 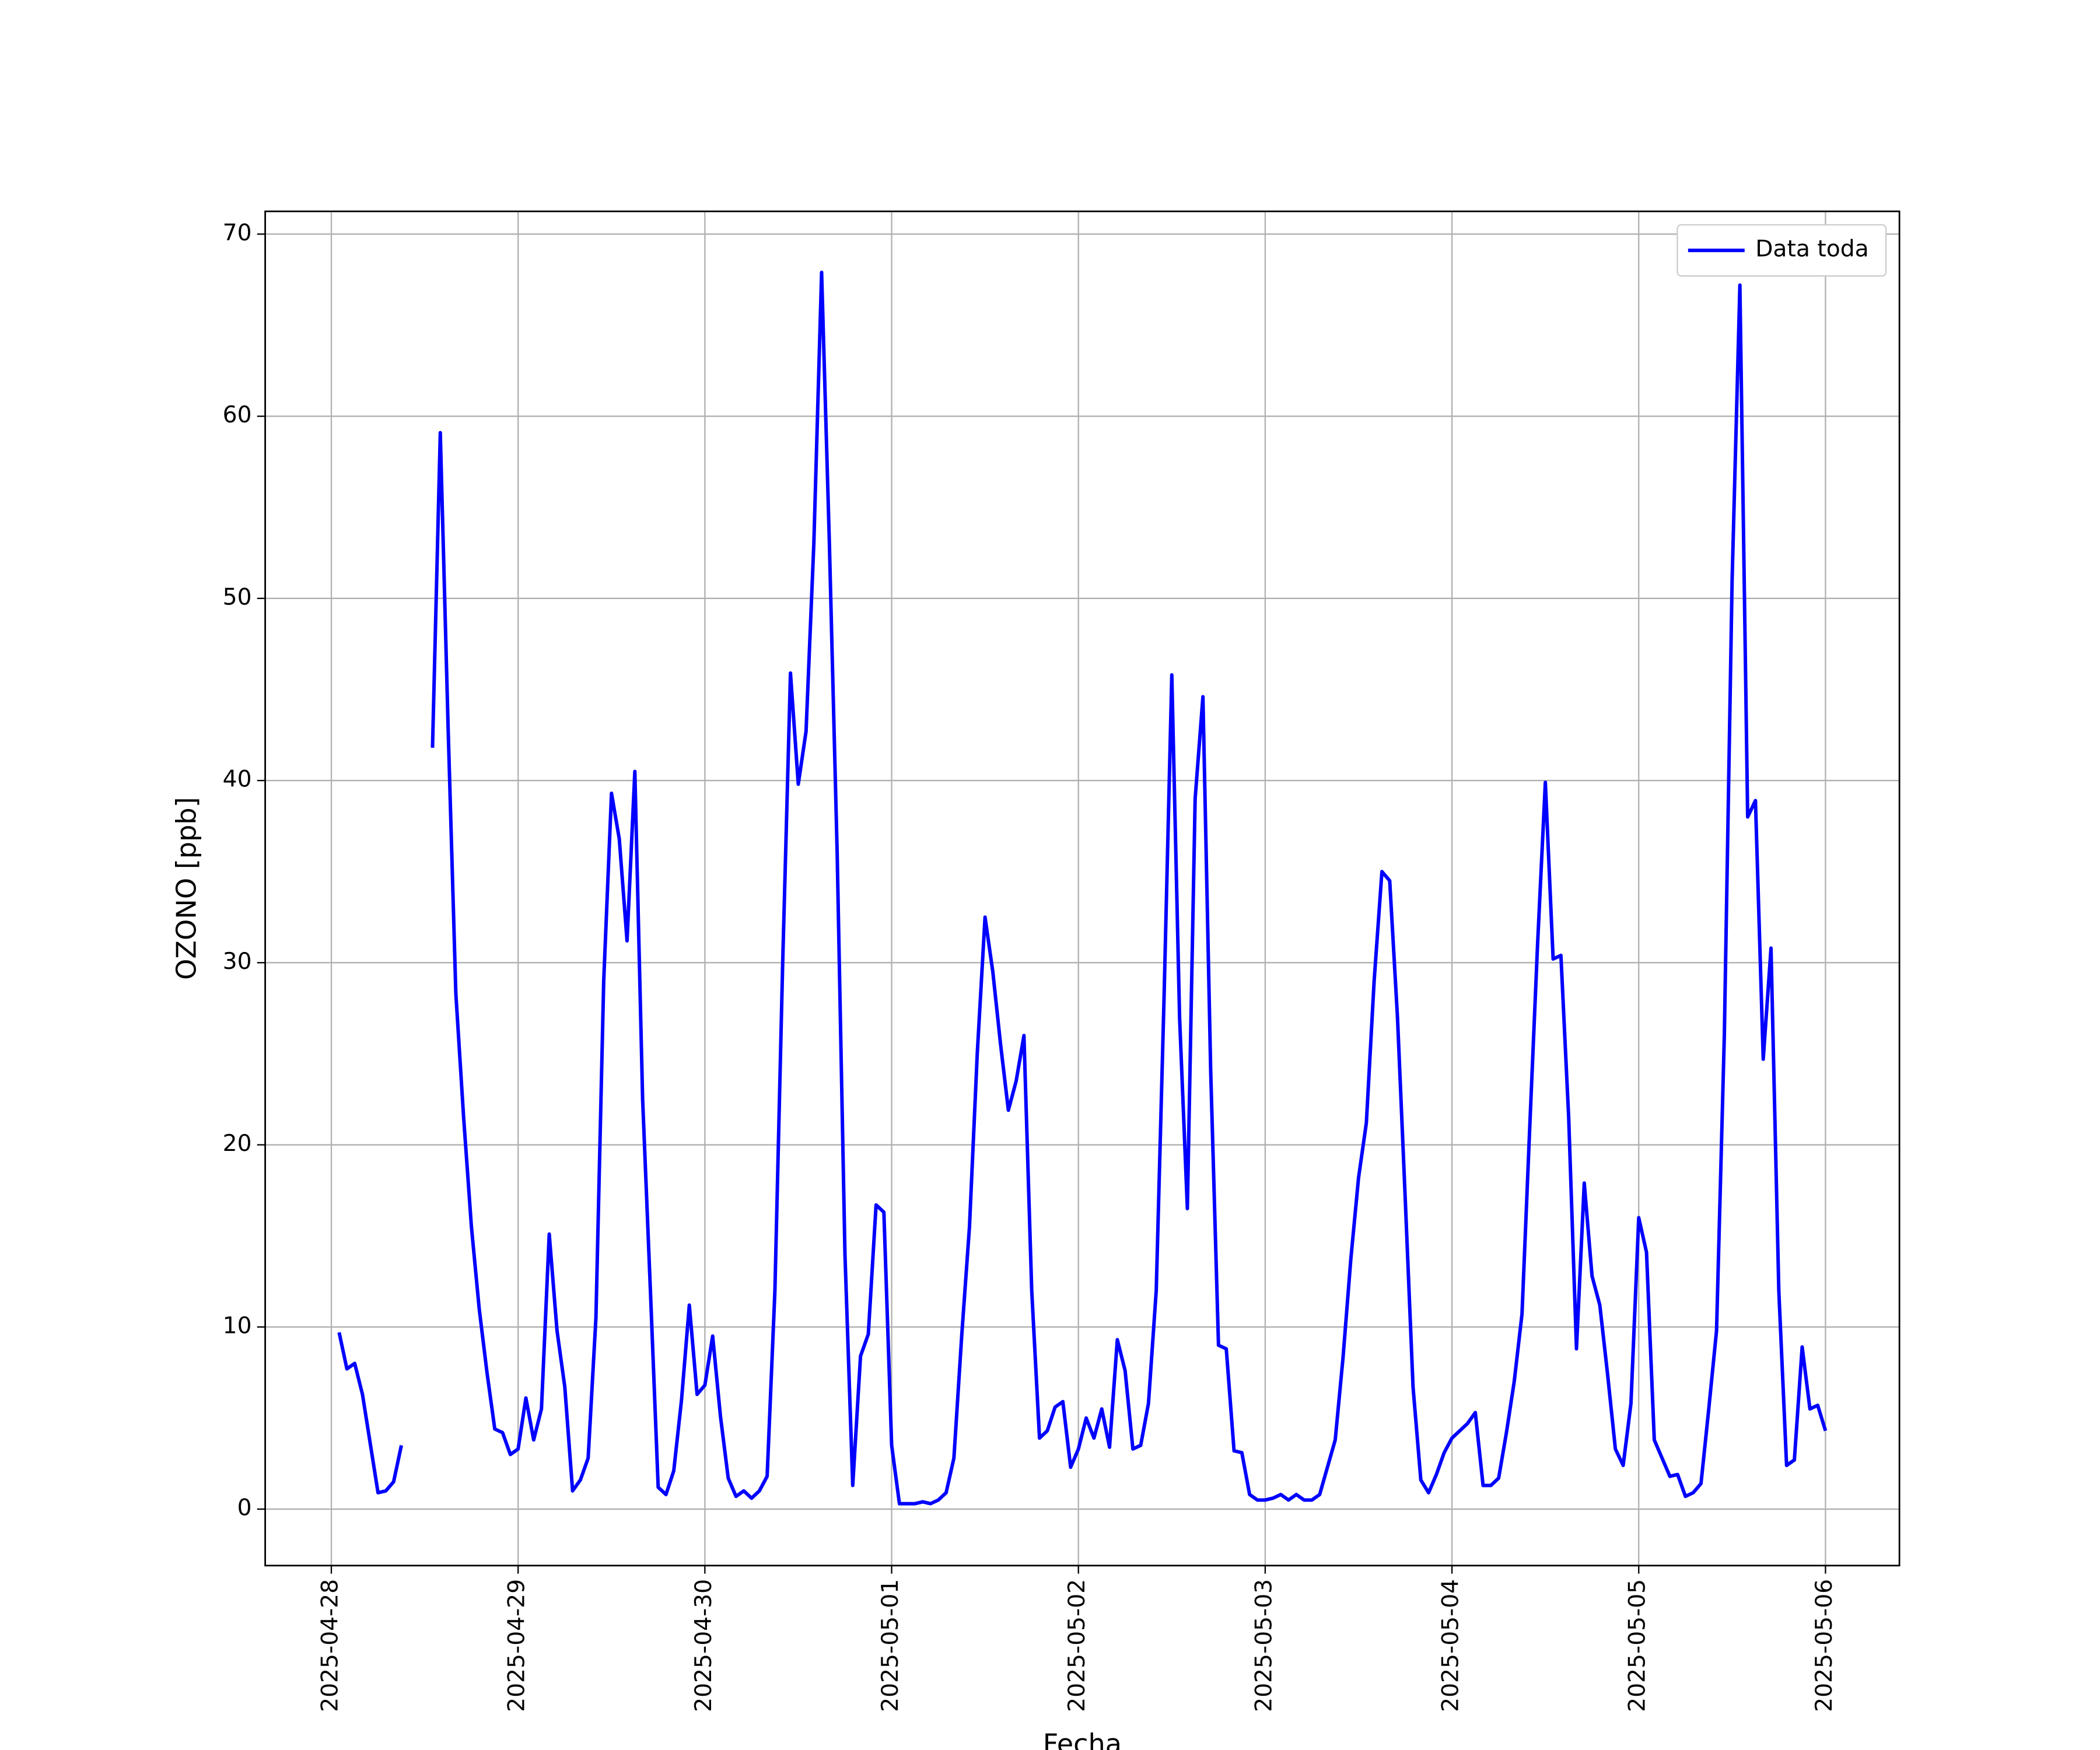 I want to click on y-tick-label: 20, so click(x=237, y=1143).